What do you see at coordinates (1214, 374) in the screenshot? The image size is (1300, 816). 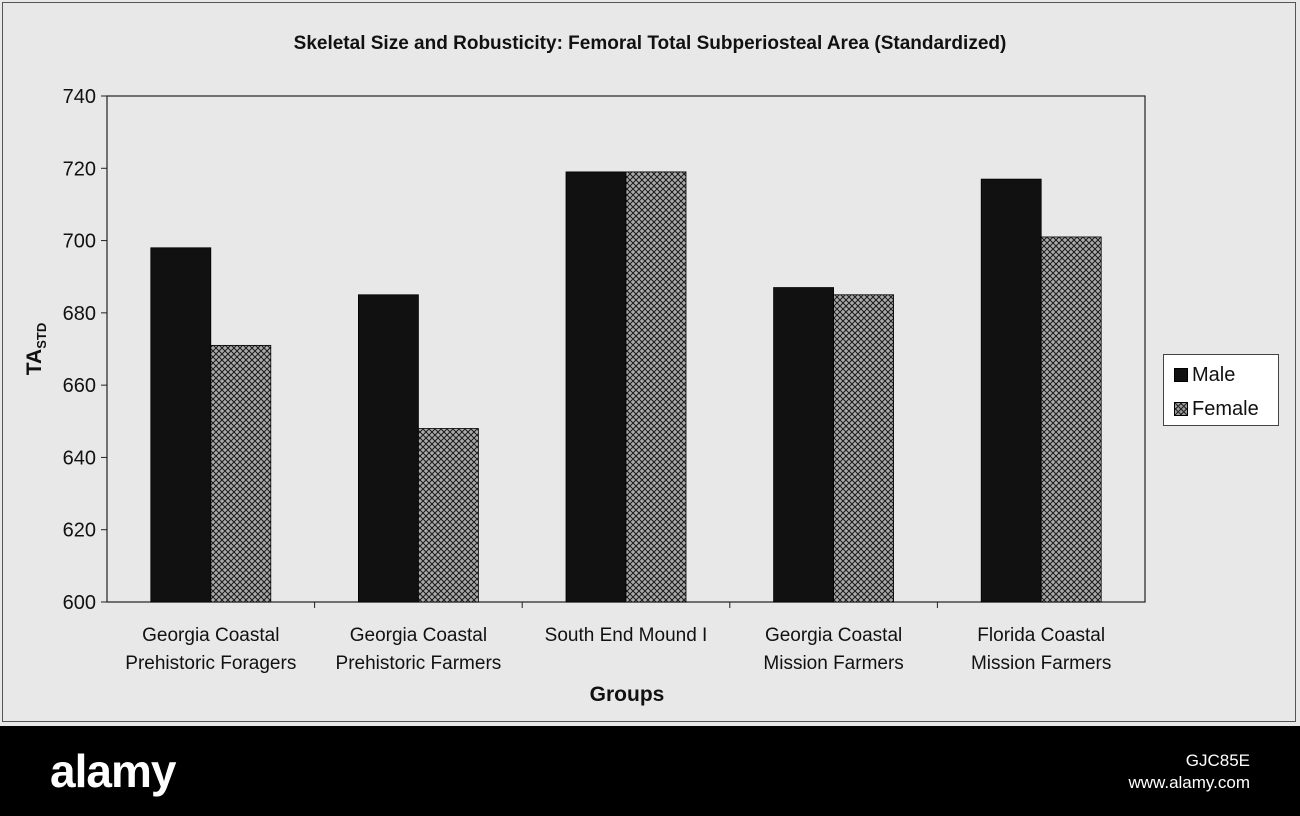 I see `legend-label-male: Male` at bounding box center [1214, 374].